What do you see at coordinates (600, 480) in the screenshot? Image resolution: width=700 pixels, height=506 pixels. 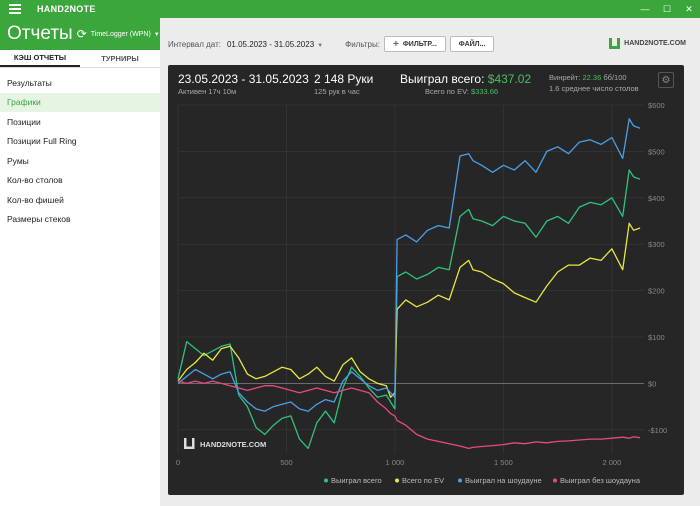 I see `legend-label: Выиграл без шоудауна` at bounding box center [600, 480].